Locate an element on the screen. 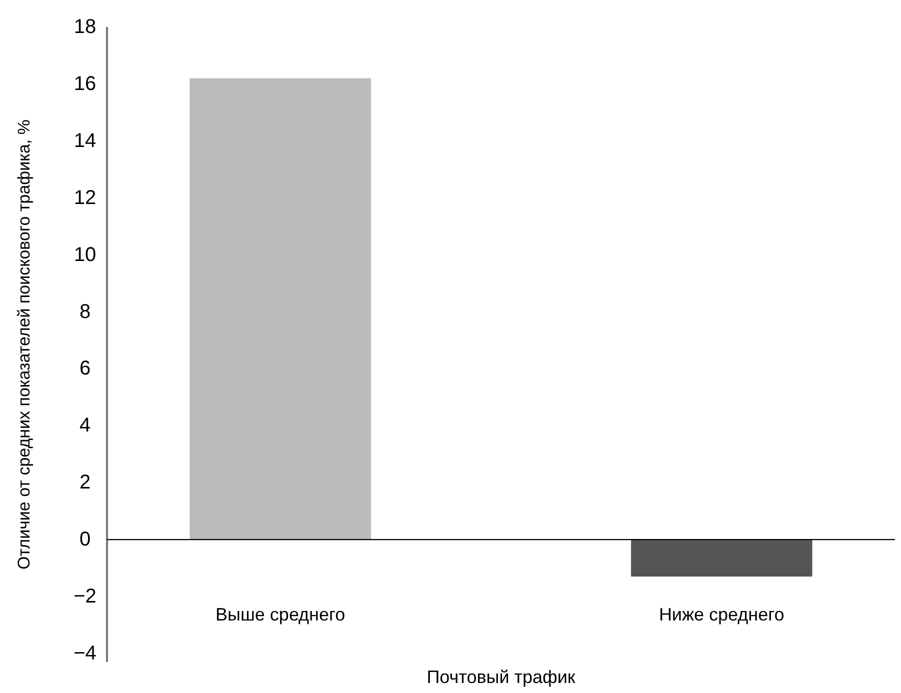 The width and height of the screenshot is (901, 693). x-tick-label: Ниже среднего is located at coordinates (721, 614).